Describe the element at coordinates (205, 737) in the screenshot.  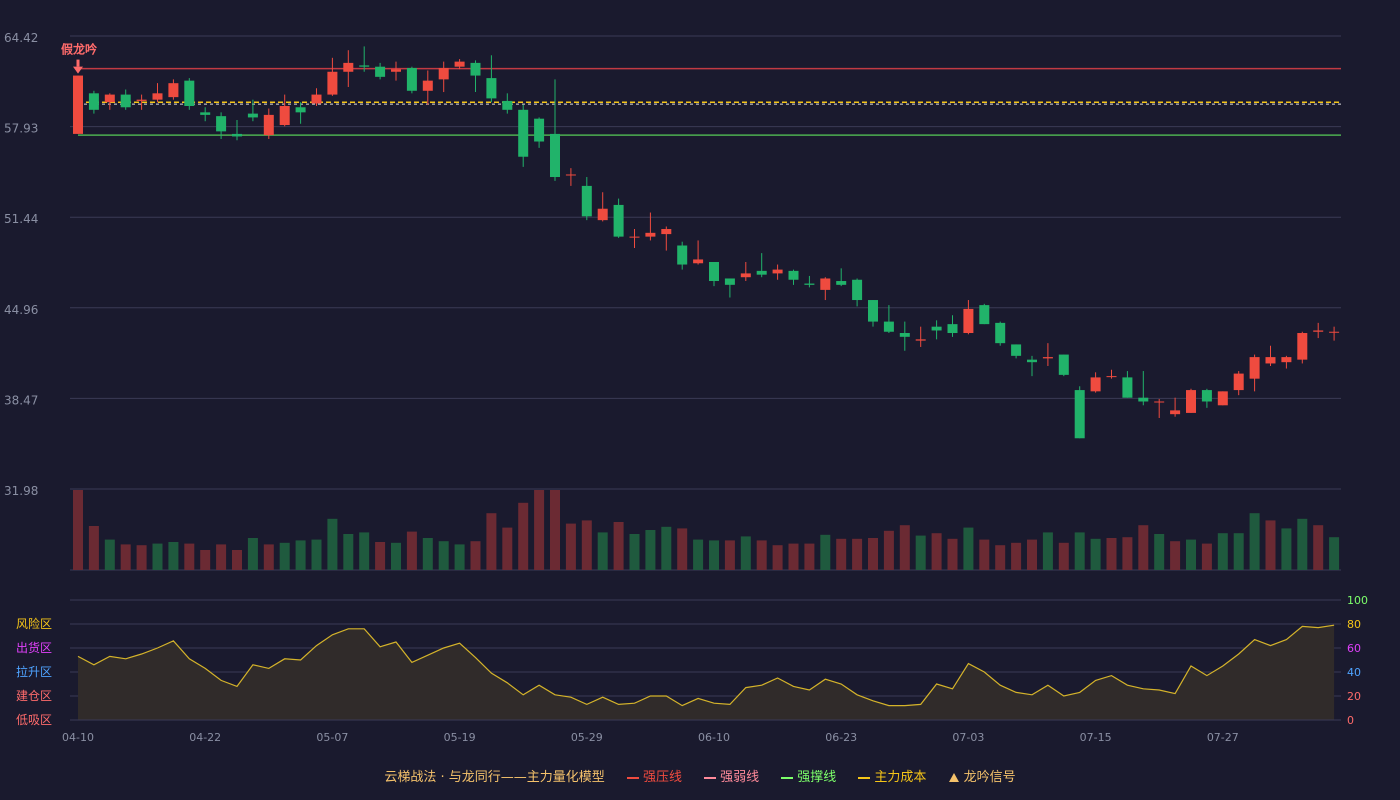
I see `date-tick-label: 04-22` at that location.